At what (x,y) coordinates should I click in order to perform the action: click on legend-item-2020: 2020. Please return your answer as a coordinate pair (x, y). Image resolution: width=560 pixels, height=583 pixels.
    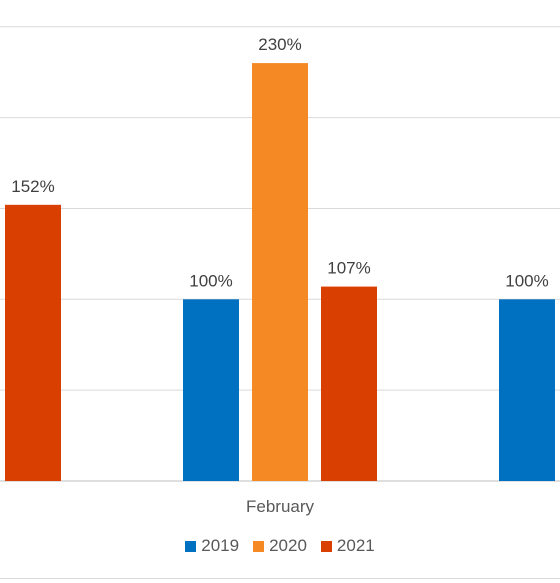
    Looking at the image, I should click on (280, 546).